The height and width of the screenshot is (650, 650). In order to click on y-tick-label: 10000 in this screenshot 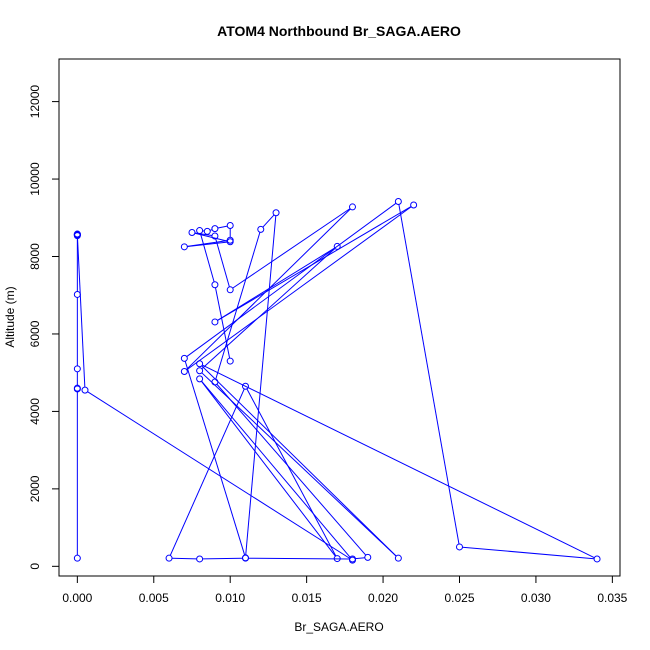, I will do `click(35, 179)`.